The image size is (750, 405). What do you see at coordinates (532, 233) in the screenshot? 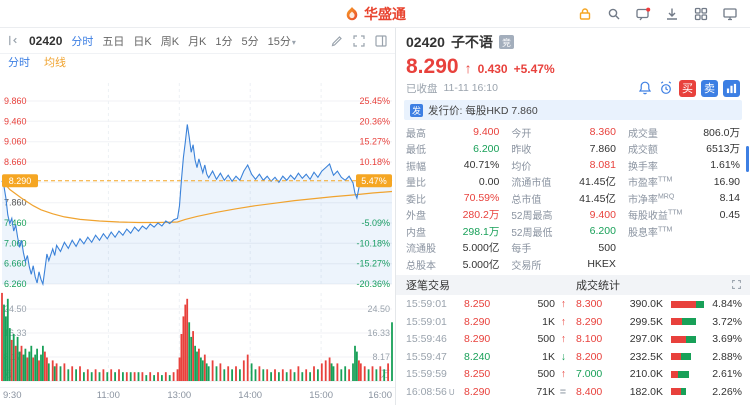
I see `quote-field-label: 52周最低` at bounding box center [532, 233].